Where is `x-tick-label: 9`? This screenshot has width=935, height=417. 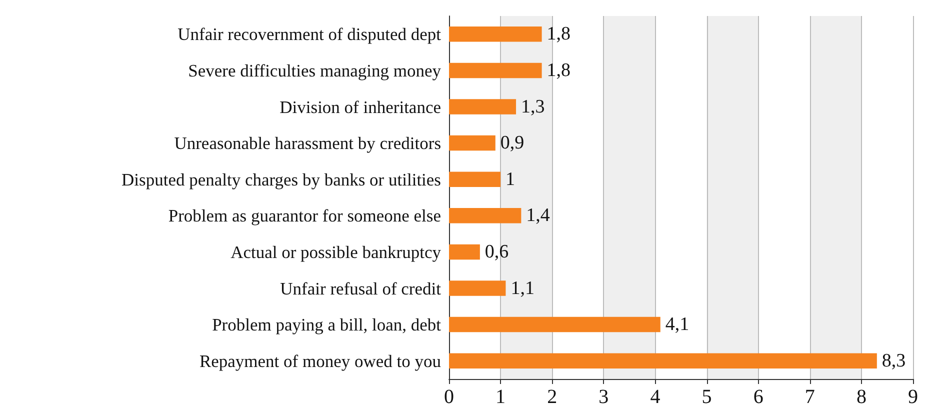
x-tick-label: 9 is located at coordinates (913, 397).